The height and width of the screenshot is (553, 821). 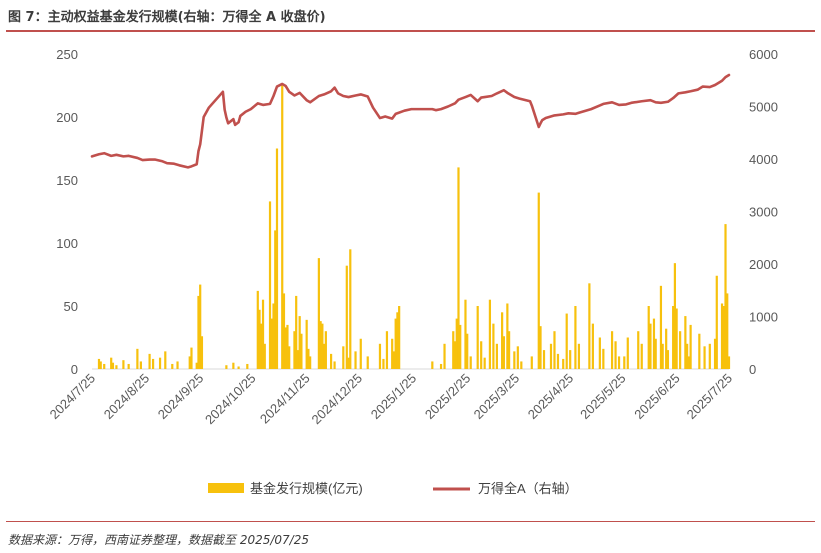 I want to click on source-note: 数据来源：万得，西南证券整理，数据截至 2025/07/25, so click(x=158, y=540).